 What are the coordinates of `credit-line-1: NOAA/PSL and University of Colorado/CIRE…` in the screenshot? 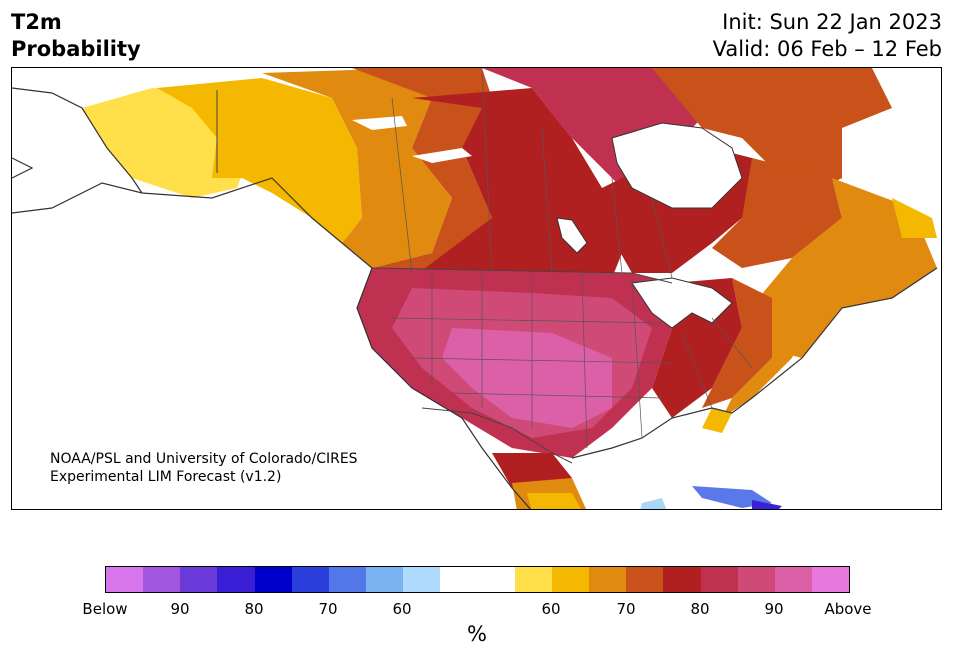 It's located at (204, 459).